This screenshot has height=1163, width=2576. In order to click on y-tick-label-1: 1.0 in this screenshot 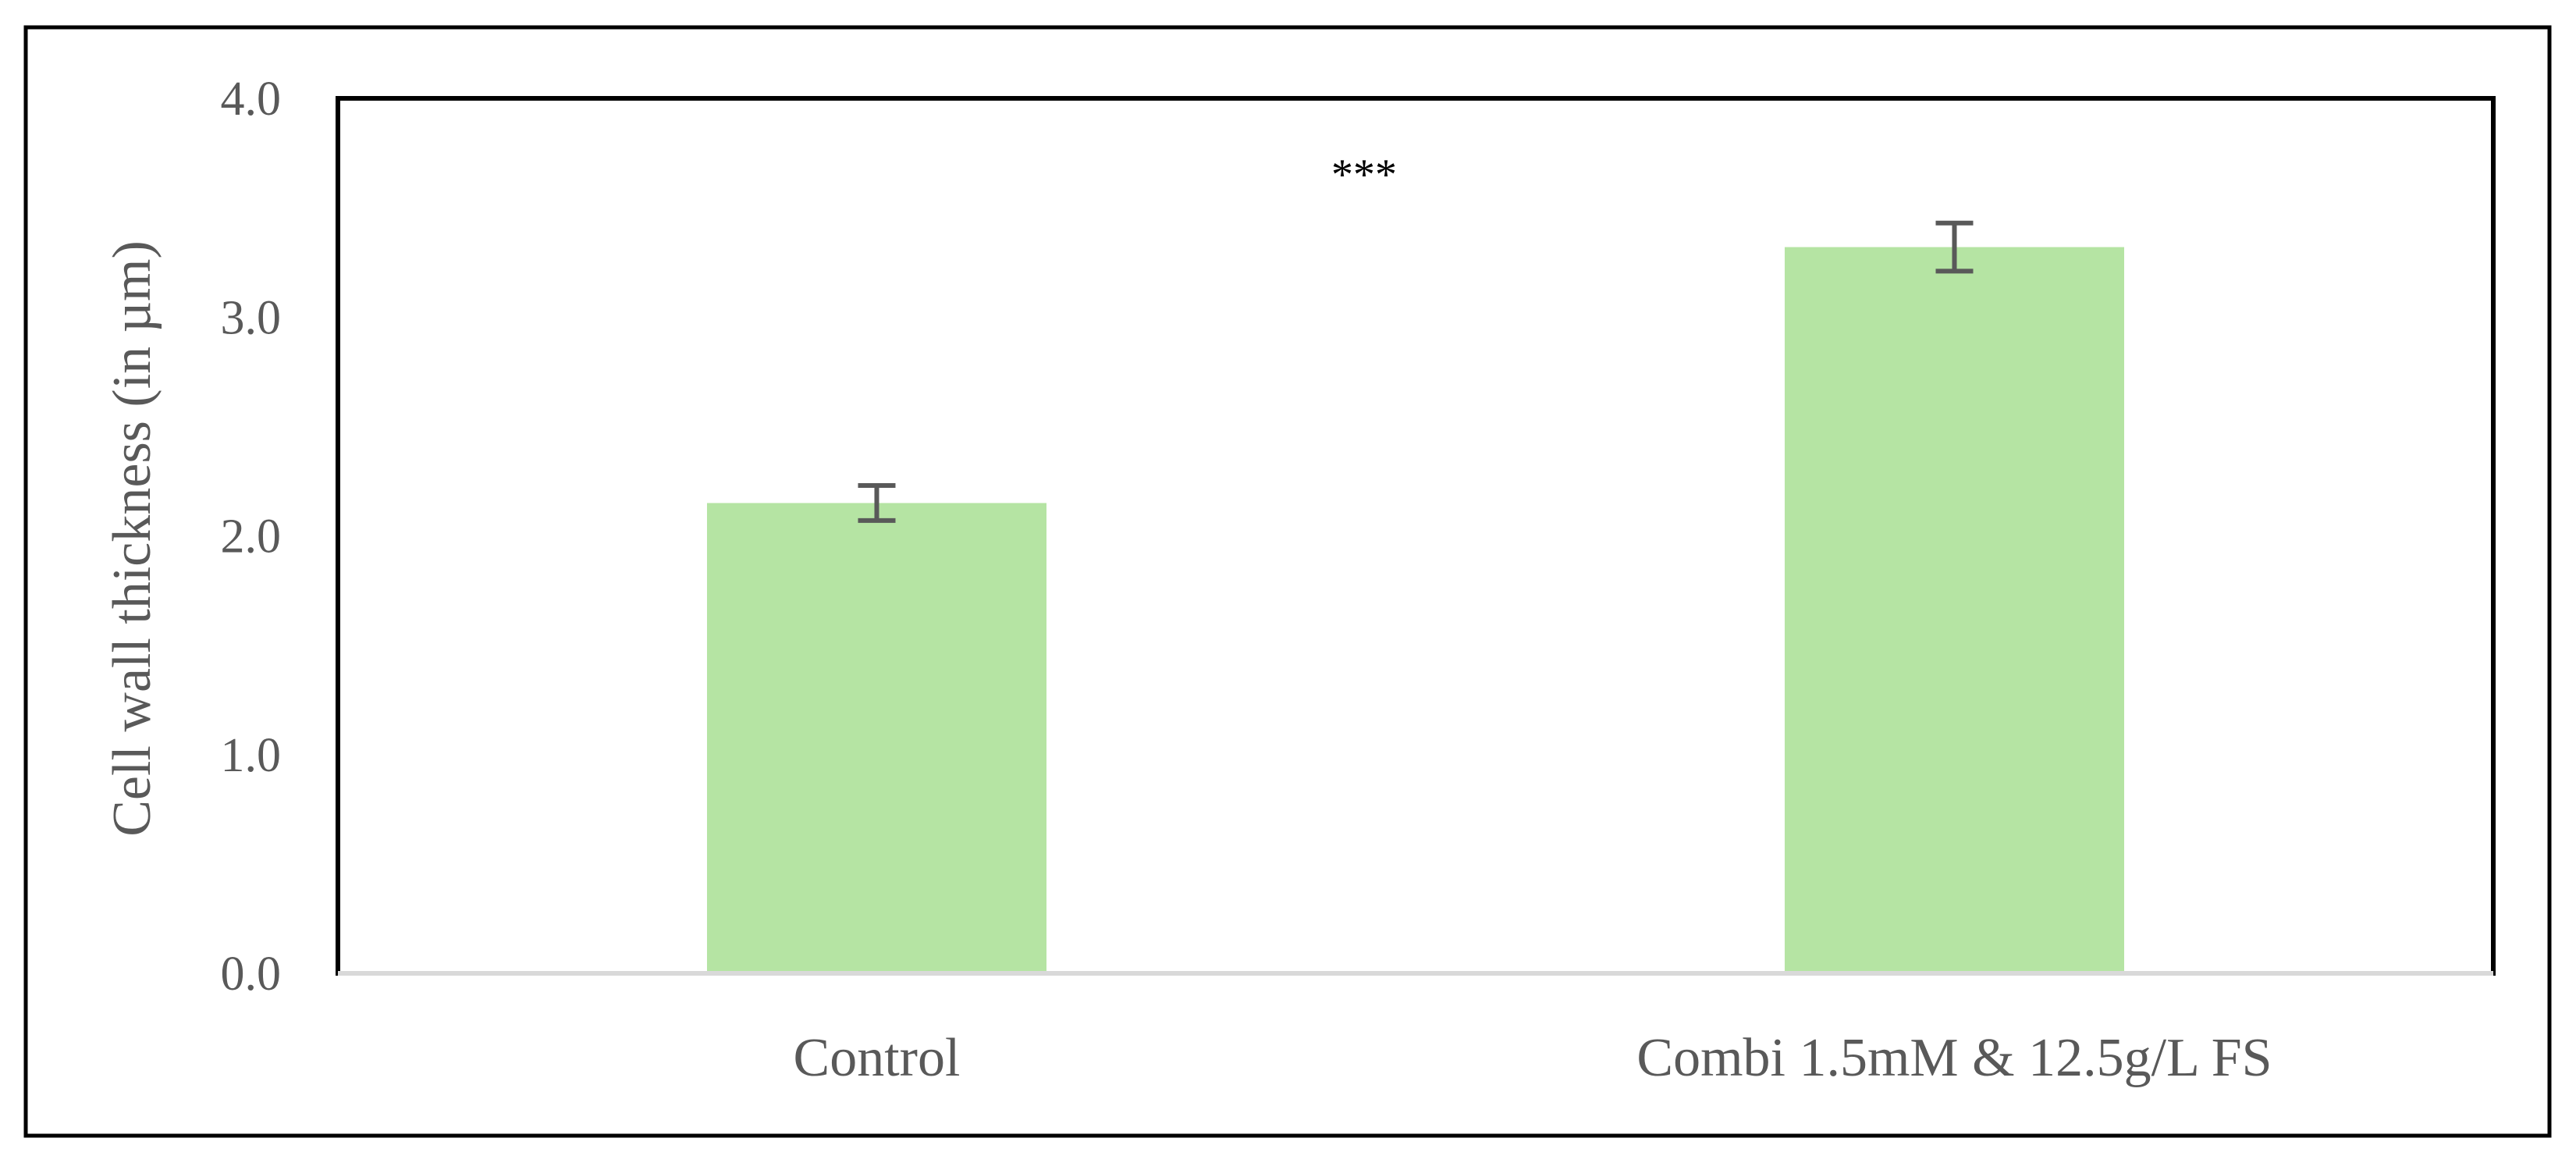, I will do `click(251, 755)`.